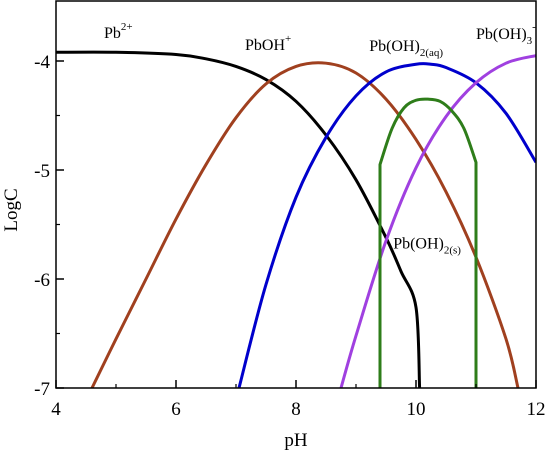 The width and height of the screenshot is (550, 459). I want to click on y-tick-label: -4, so click(42, 62).